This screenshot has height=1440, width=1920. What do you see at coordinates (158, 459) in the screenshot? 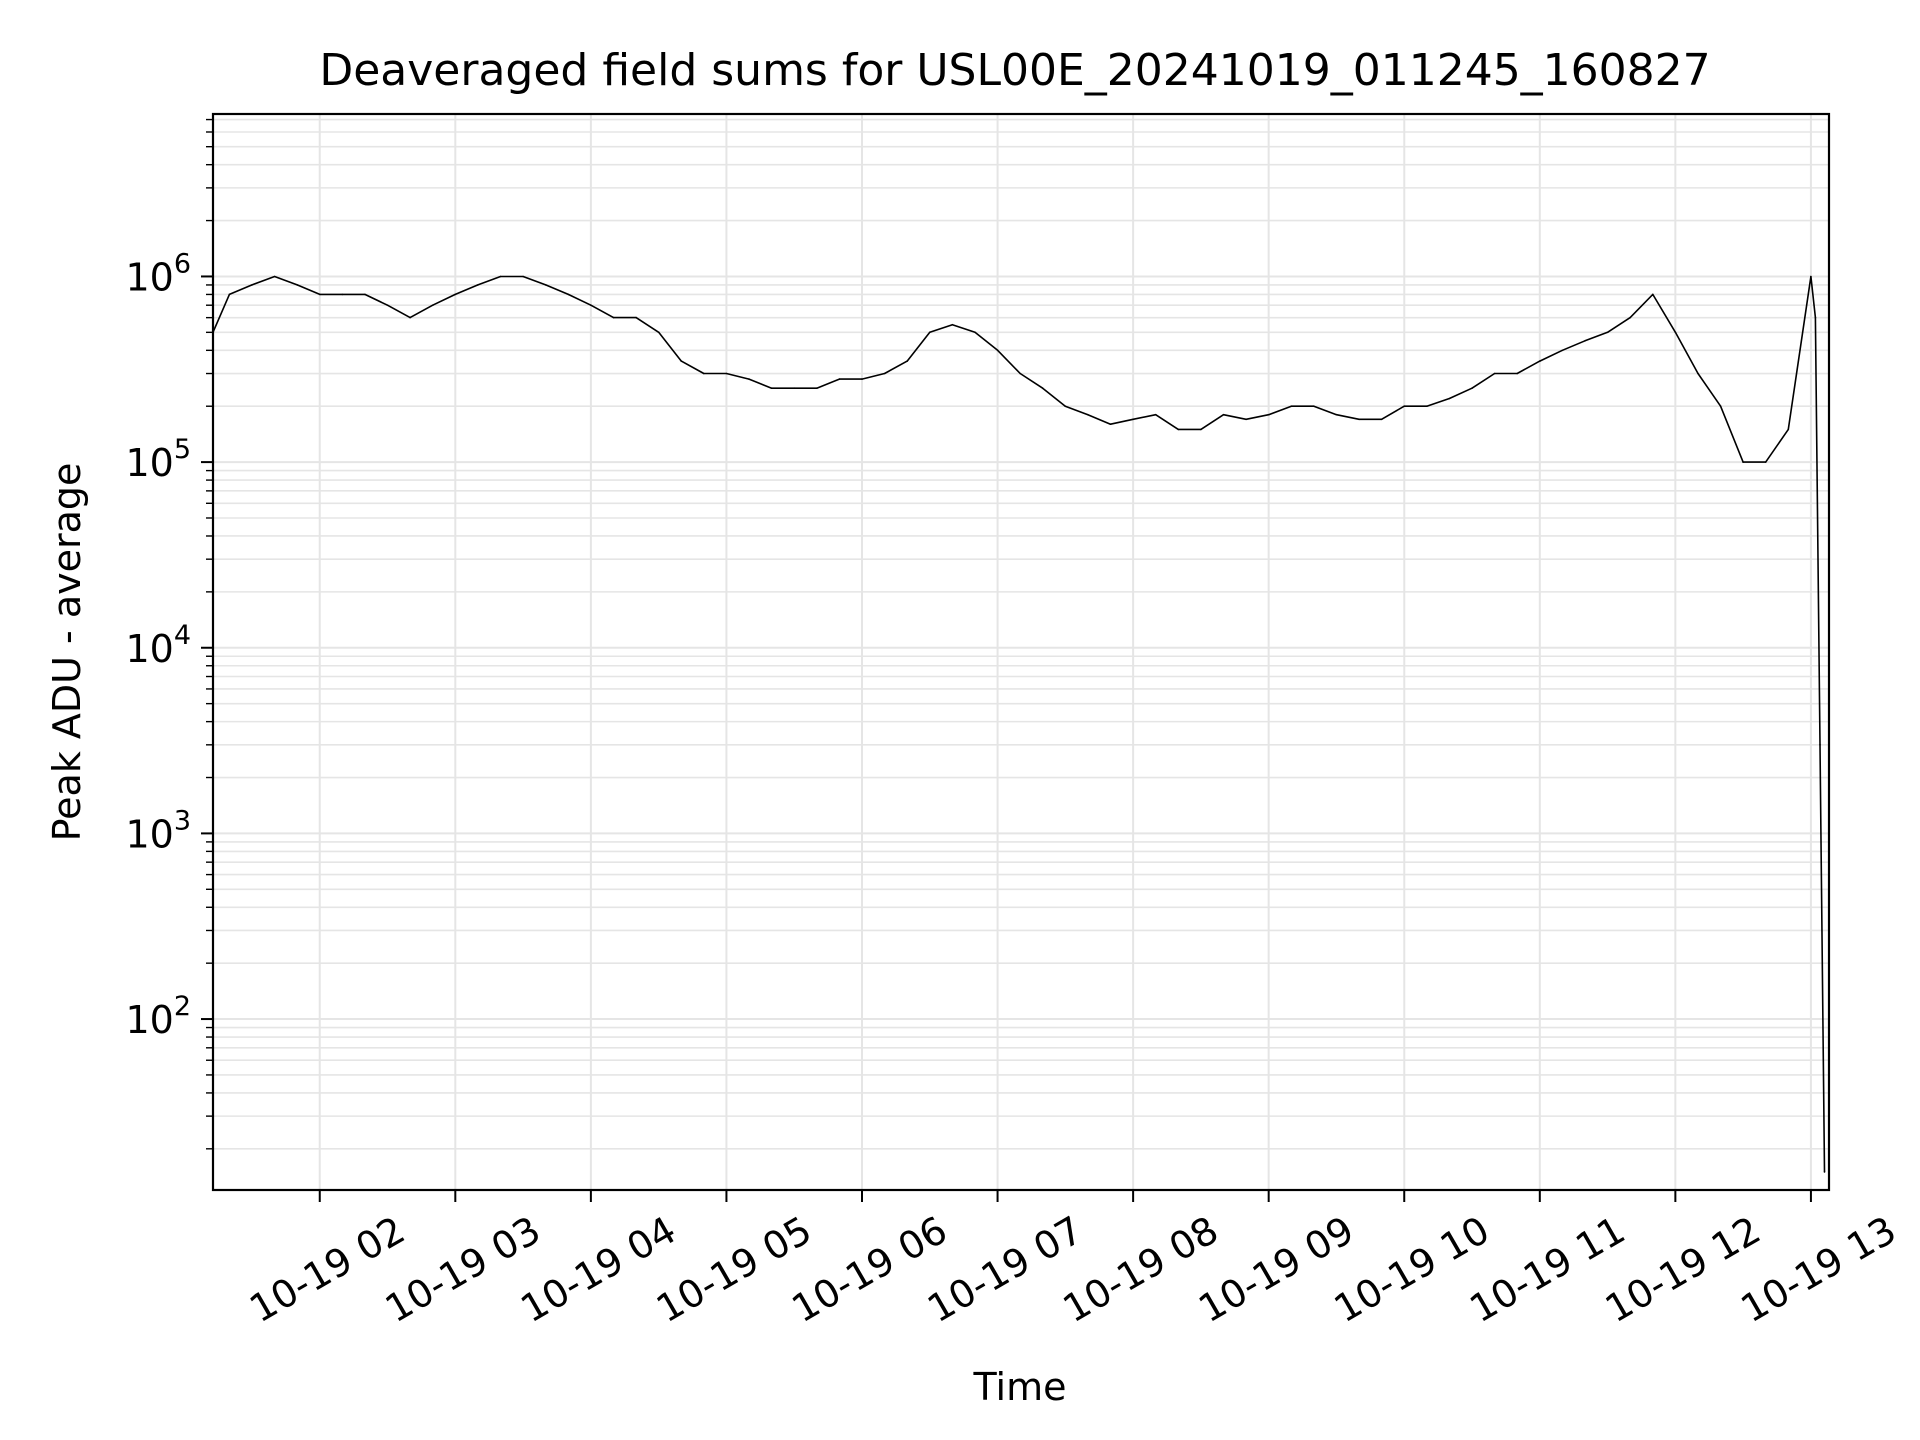
I see `y-tick-label: 10⁵` at bounding box center [158, 459].